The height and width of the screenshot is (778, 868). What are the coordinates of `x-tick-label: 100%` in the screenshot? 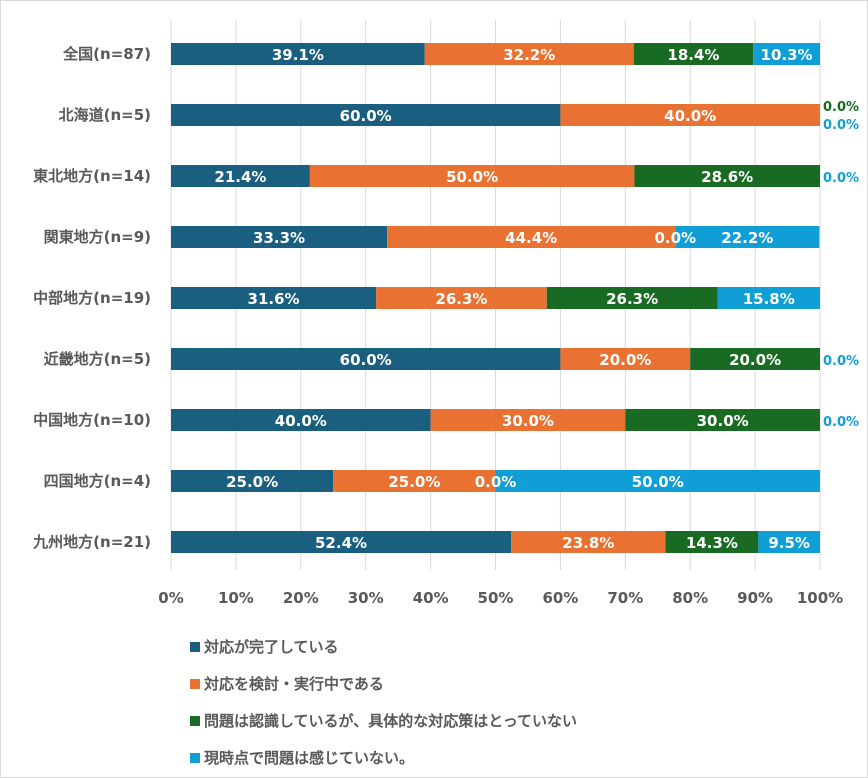 It's located at (820, 598).